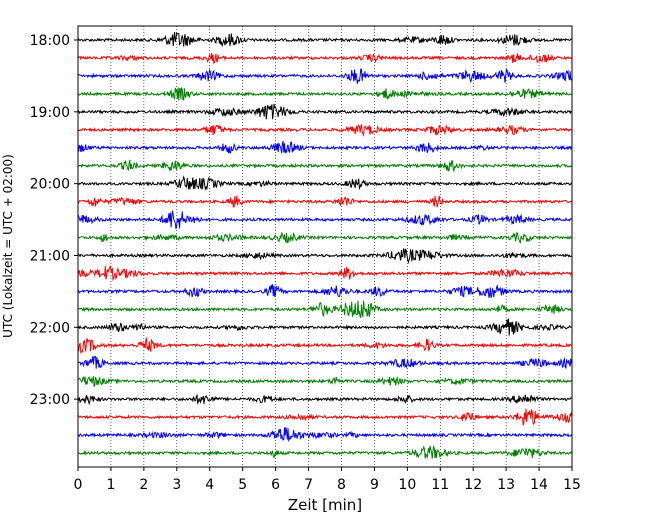 The height and width of the screenshot is (520, 650). Describe the element at coordinates (50, 185) in the screenshot. I see `y-tick-label: 20:00` at that location.